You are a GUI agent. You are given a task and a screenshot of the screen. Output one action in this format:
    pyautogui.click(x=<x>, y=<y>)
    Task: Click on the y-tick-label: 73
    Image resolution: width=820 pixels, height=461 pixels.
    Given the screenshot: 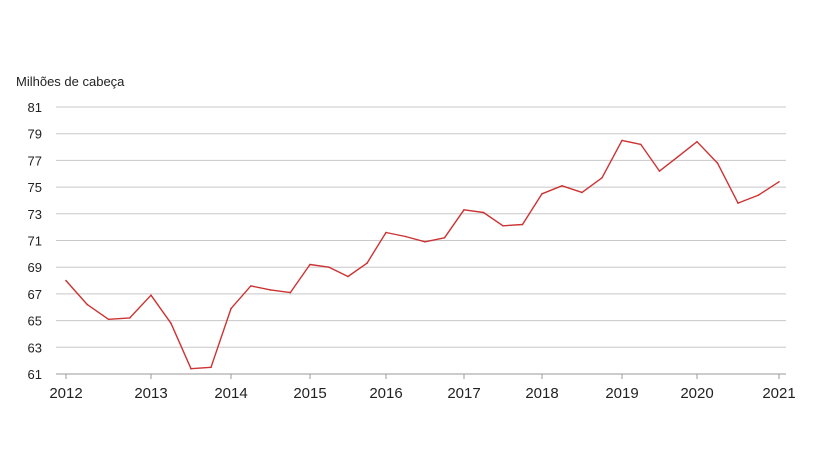 What is the action you would take?
    pyautogui.click(x=35, y=214)
    